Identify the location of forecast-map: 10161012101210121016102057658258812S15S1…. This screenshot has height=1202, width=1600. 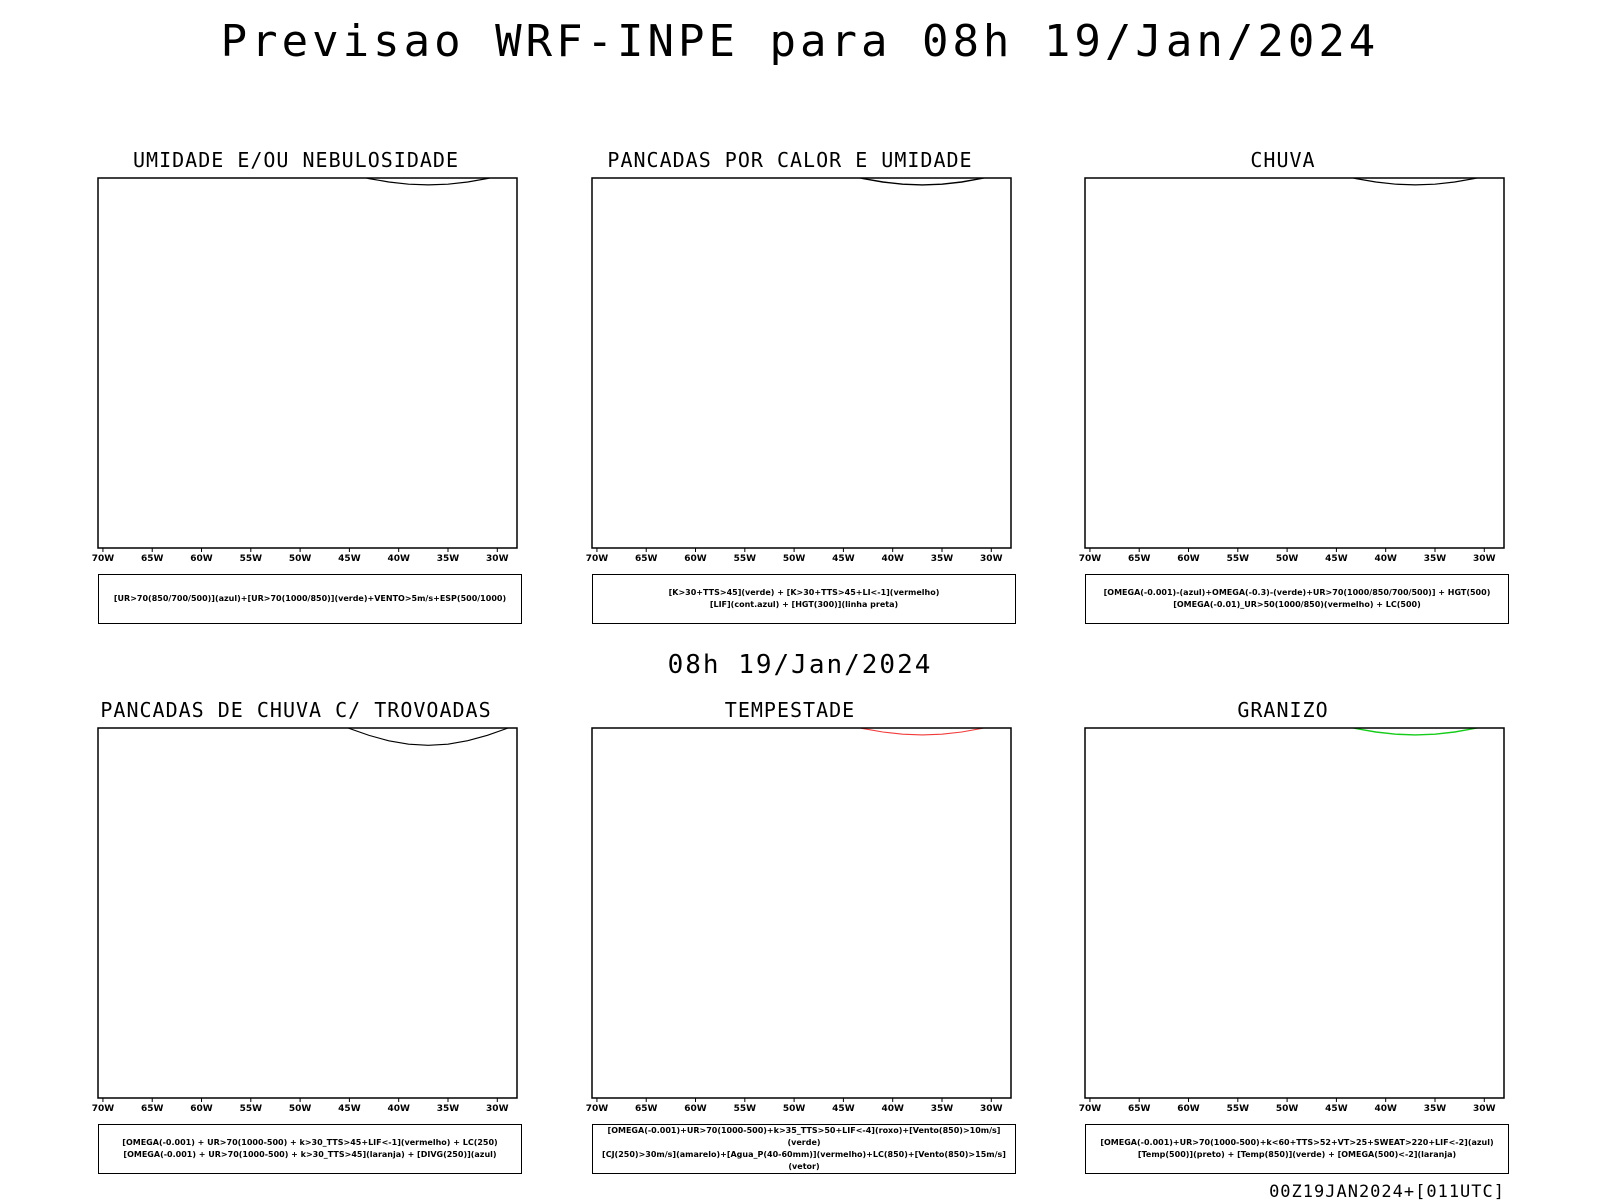
(305, 370).